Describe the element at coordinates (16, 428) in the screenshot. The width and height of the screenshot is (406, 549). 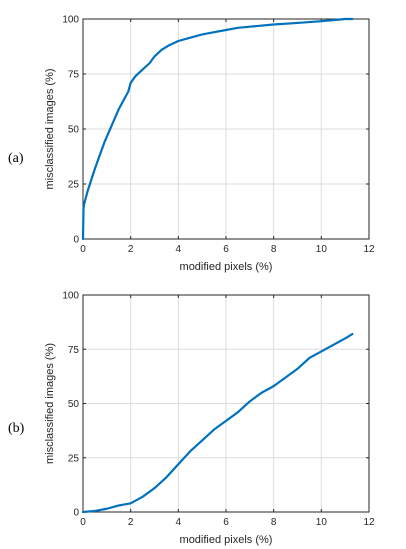
I see `panel-label: (b)` at that location.